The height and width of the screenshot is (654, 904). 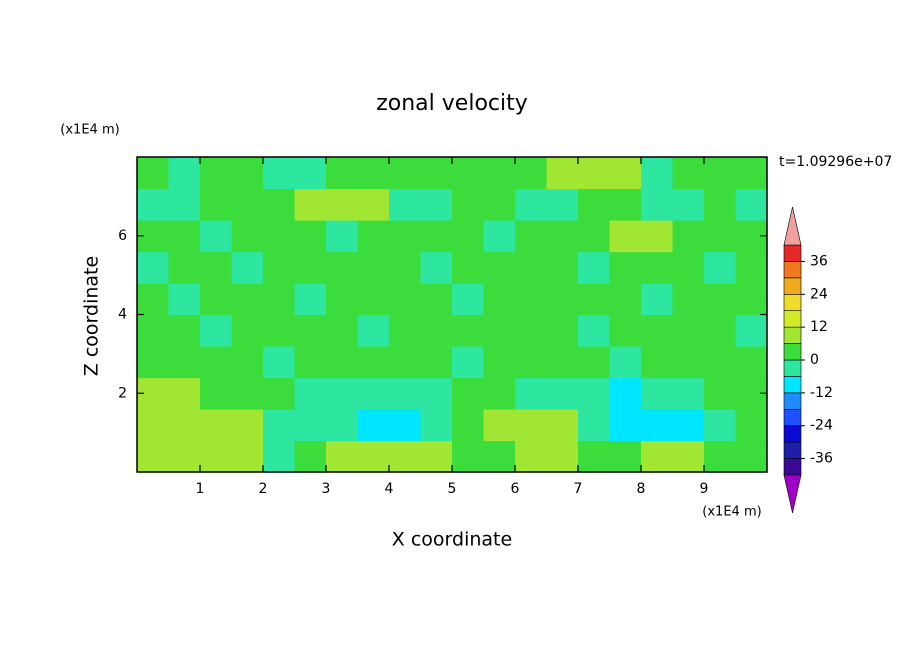 What do you see at coordinates (122, 393) in the screenshot?
I see `y-tick-label: 2` at bounding box center [122, 393].